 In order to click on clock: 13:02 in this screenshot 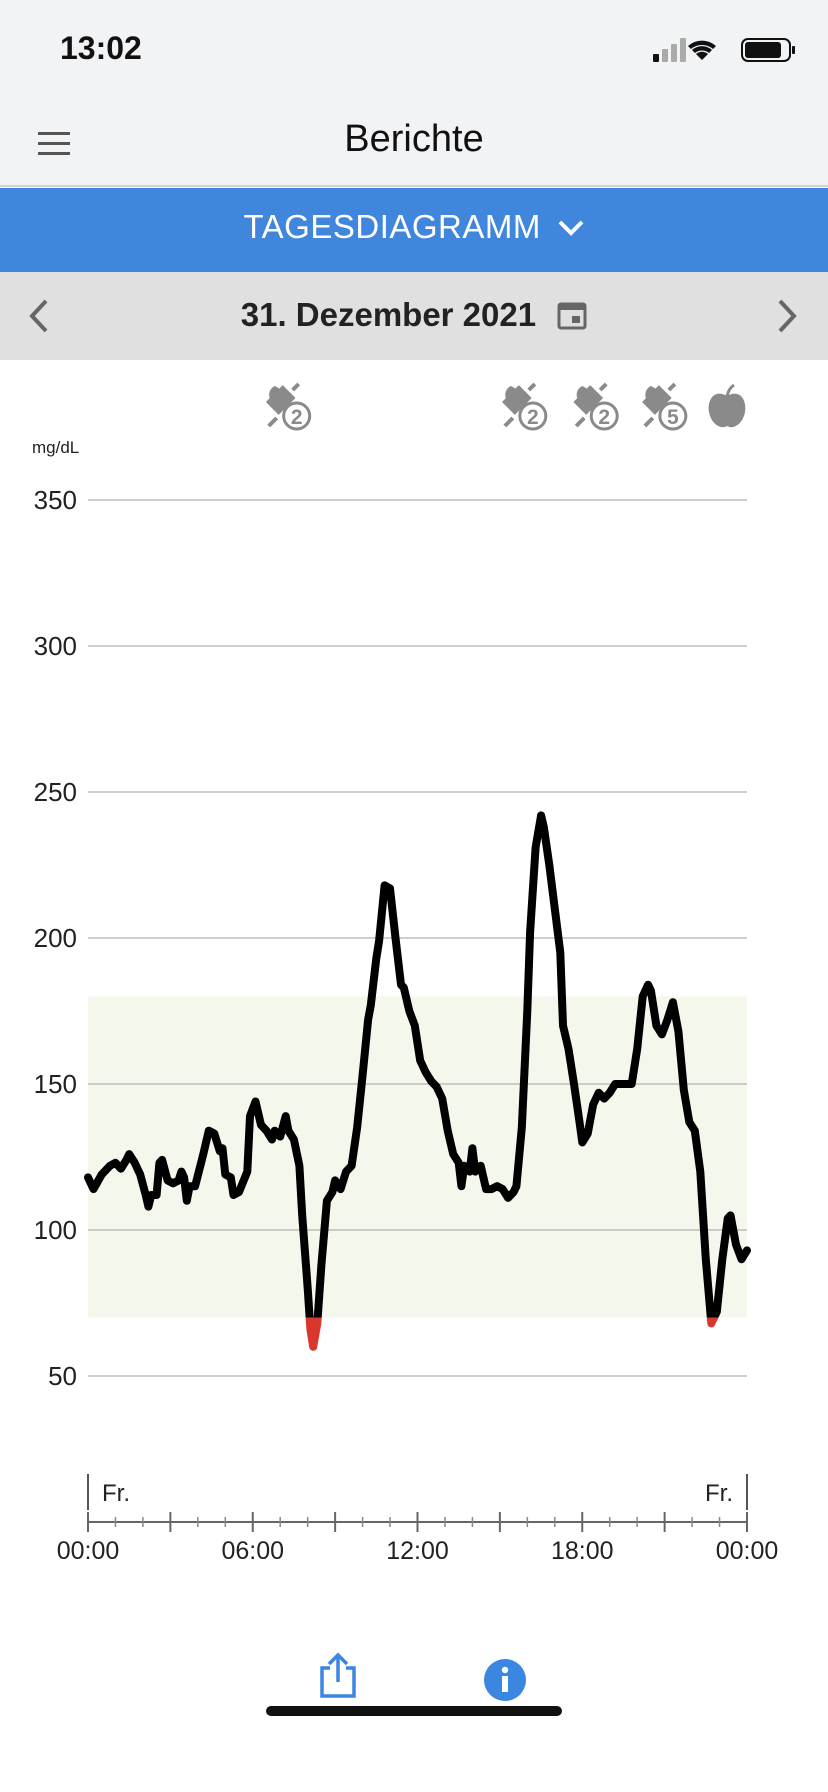, I will do `click(101, 48)`.